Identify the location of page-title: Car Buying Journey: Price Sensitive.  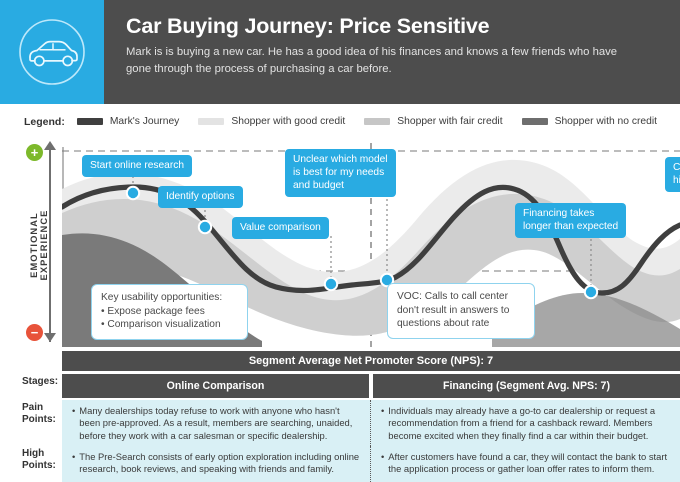
(308, 26).